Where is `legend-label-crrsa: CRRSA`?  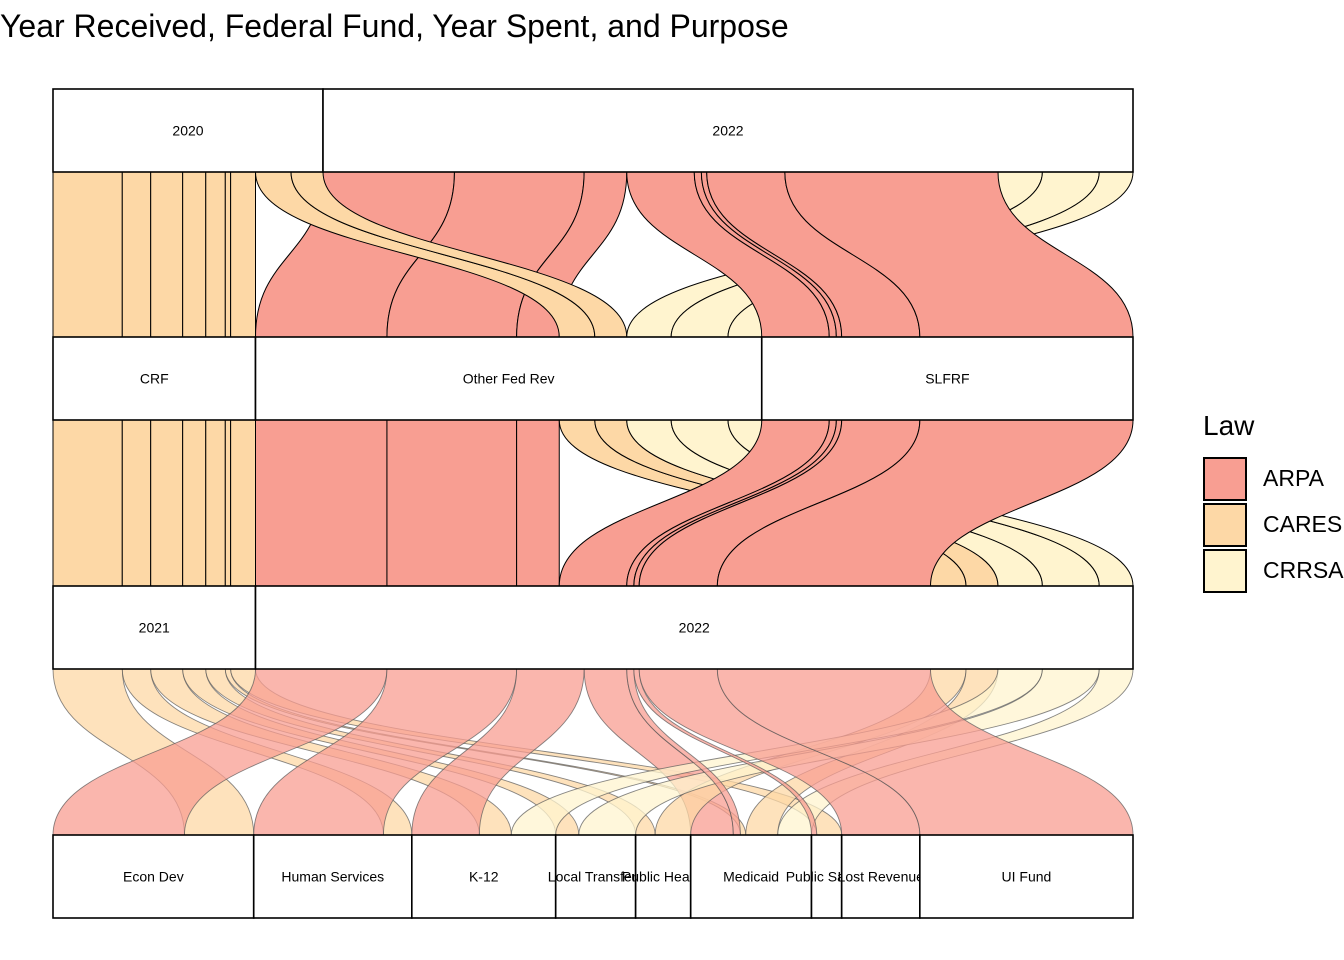
legend-label-crrsa: CRRSA is located at coordinates (1303, 570).